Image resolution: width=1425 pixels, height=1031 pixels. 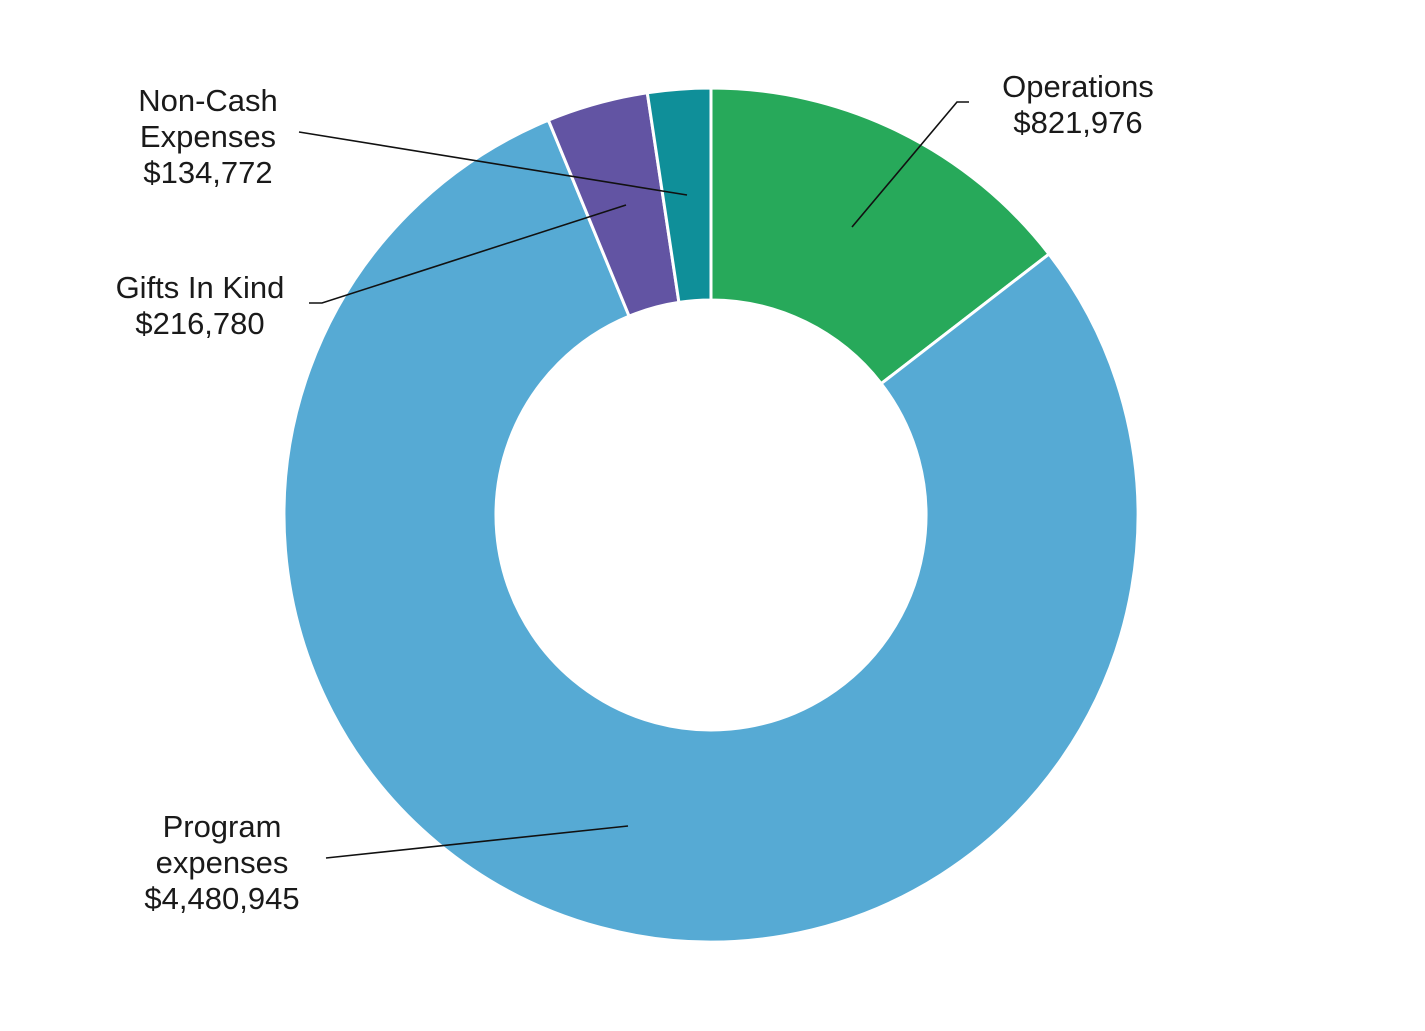 What do you see at coordinates (207, 172) in the screenshot?
I see `slice-amount-label: $134,772` at bounding box center [207, 172].